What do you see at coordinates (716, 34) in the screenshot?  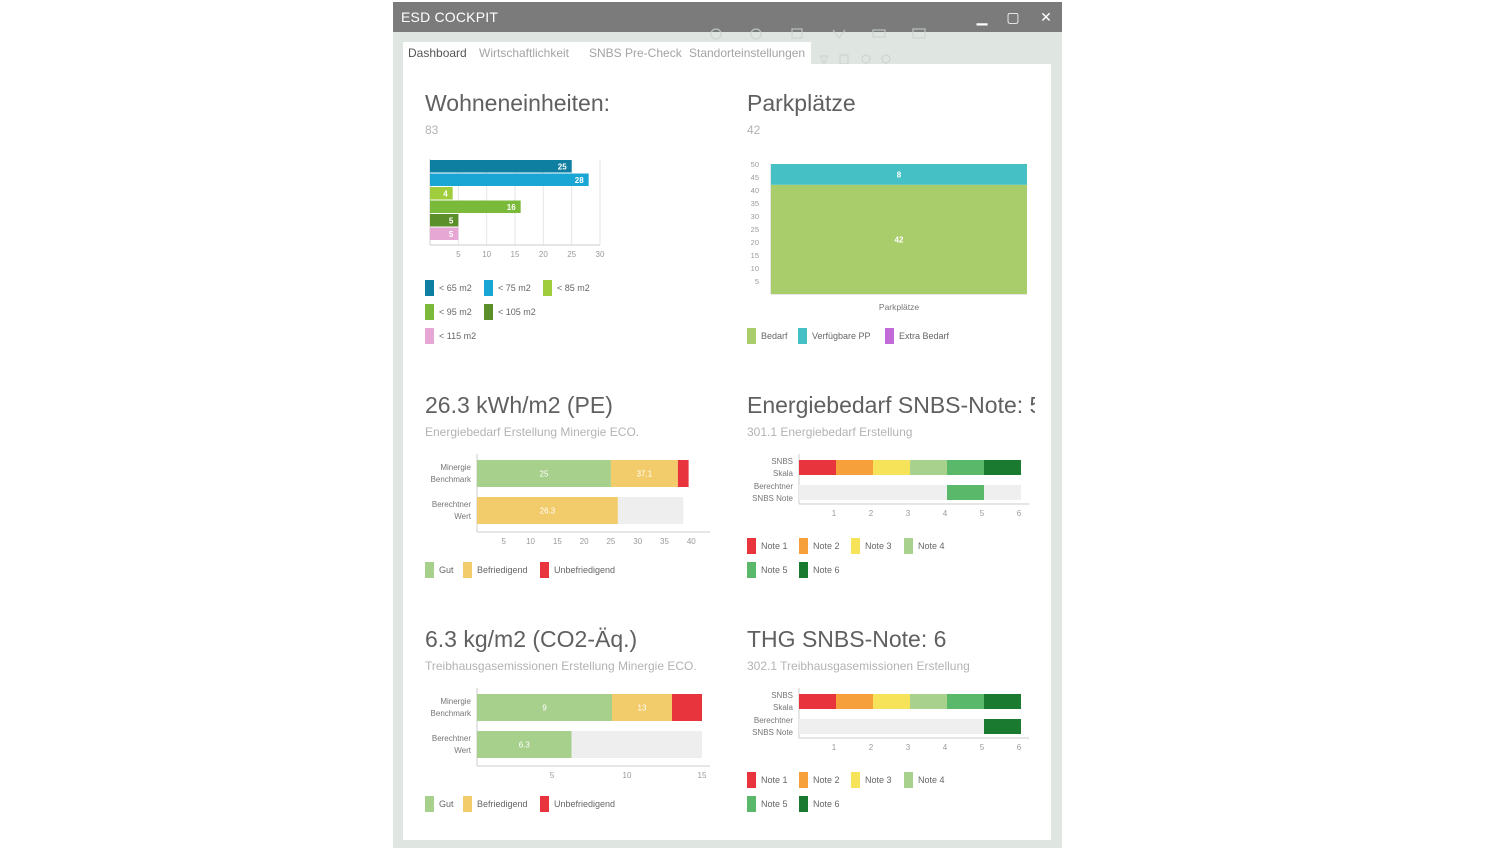 I see `refresh-icon` at bounding box center [716, 34].